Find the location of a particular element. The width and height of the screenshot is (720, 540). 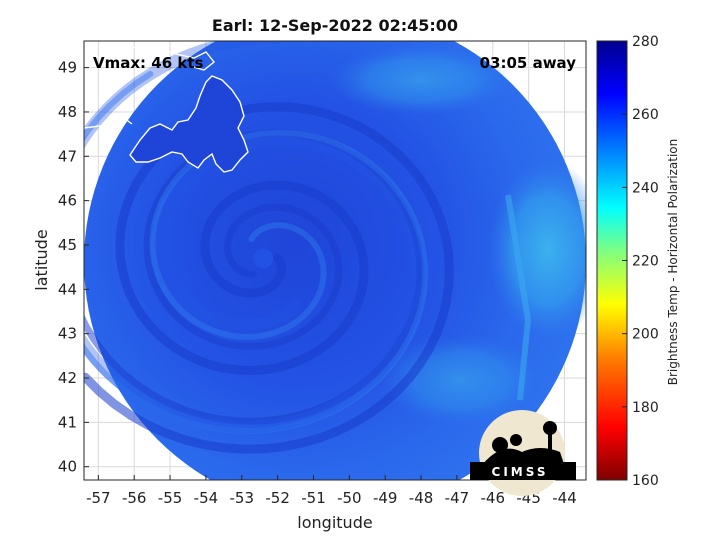

coastline is located at coordinates (166, 108).